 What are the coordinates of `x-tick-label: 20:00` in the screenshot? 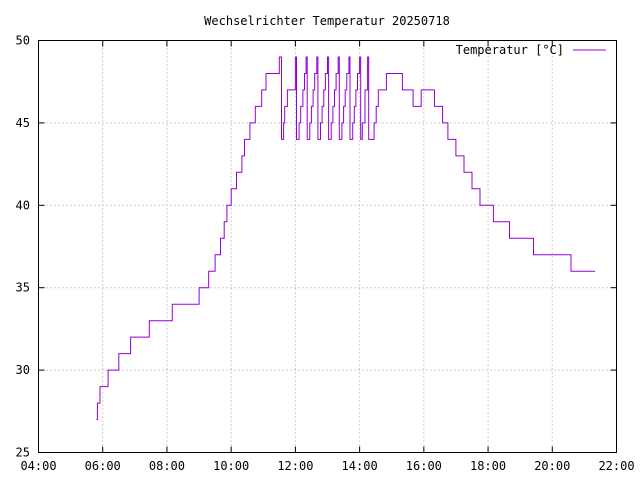 It's located at (552, 466).